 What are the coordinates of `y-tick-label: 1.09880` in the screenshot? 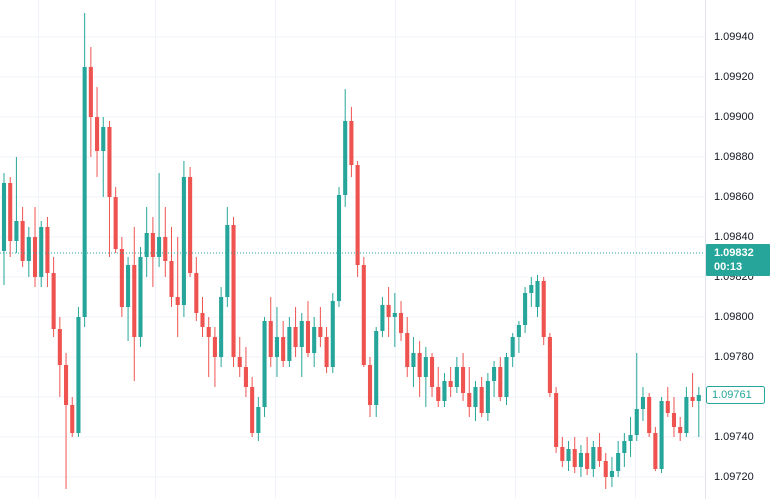 It's located at (734, 157).